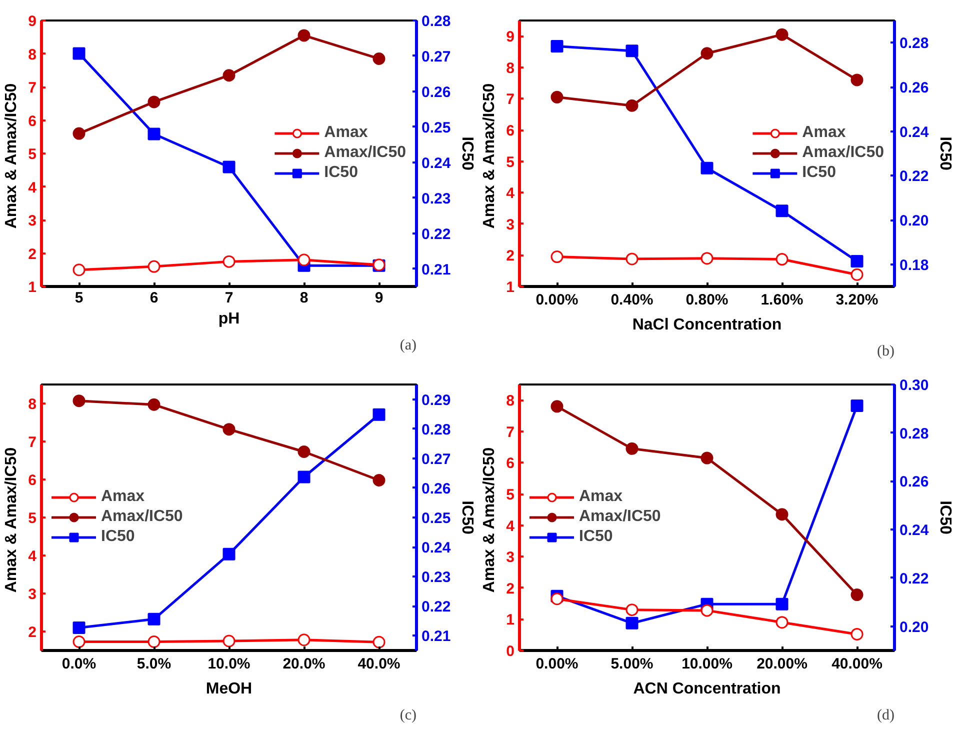 The width and height of the screenshot is (961, 733). Describe the element at coordinates (79, 664) in the screenshot. I see `x-tick-label: 0.0%` at that location.